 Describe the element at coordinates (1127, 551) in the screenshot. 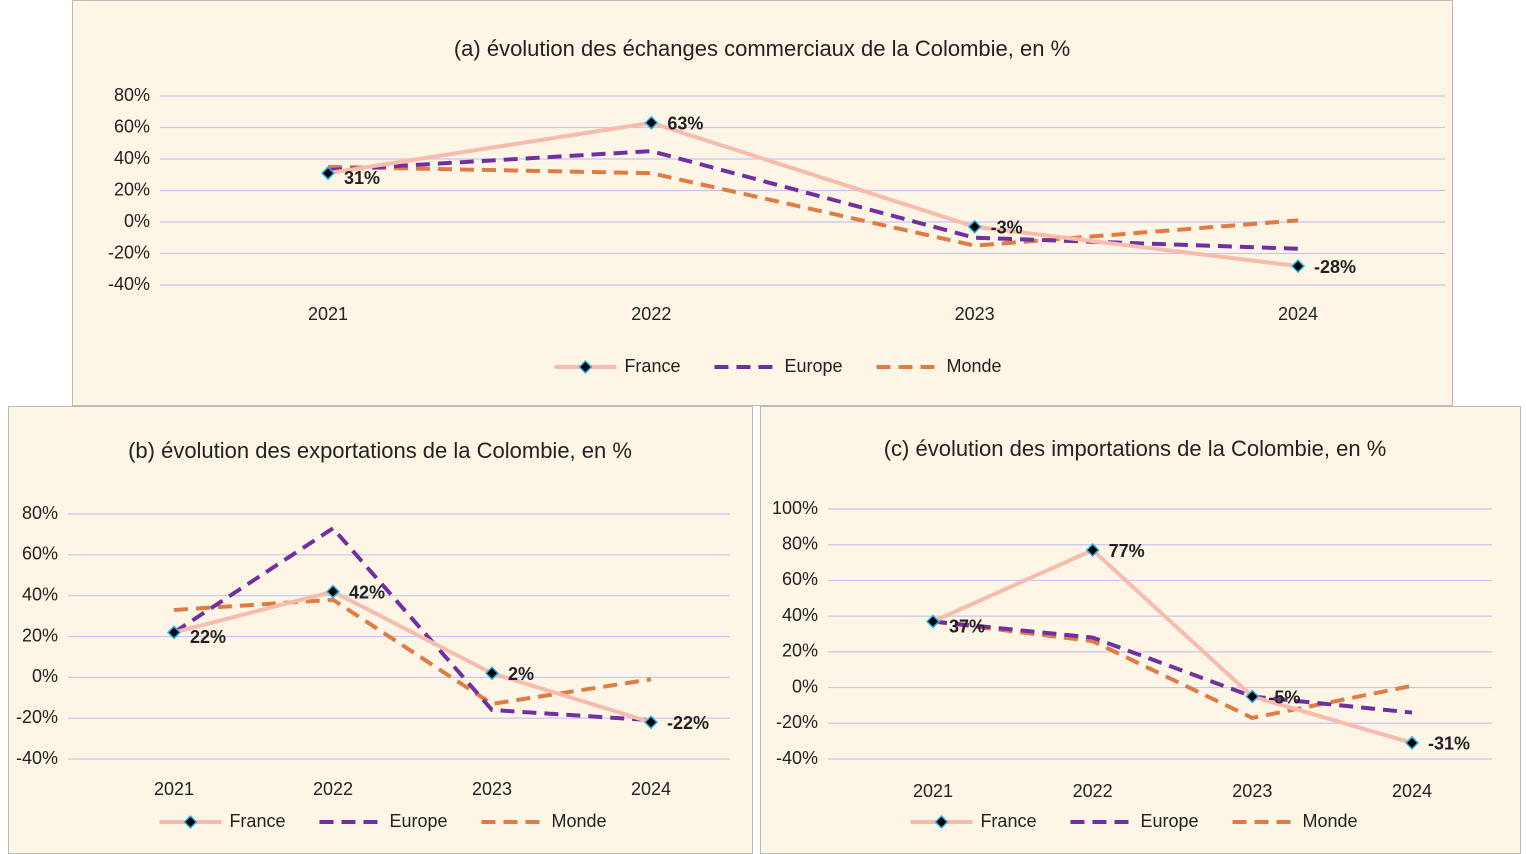

I see `data-label: 77%` at that location.